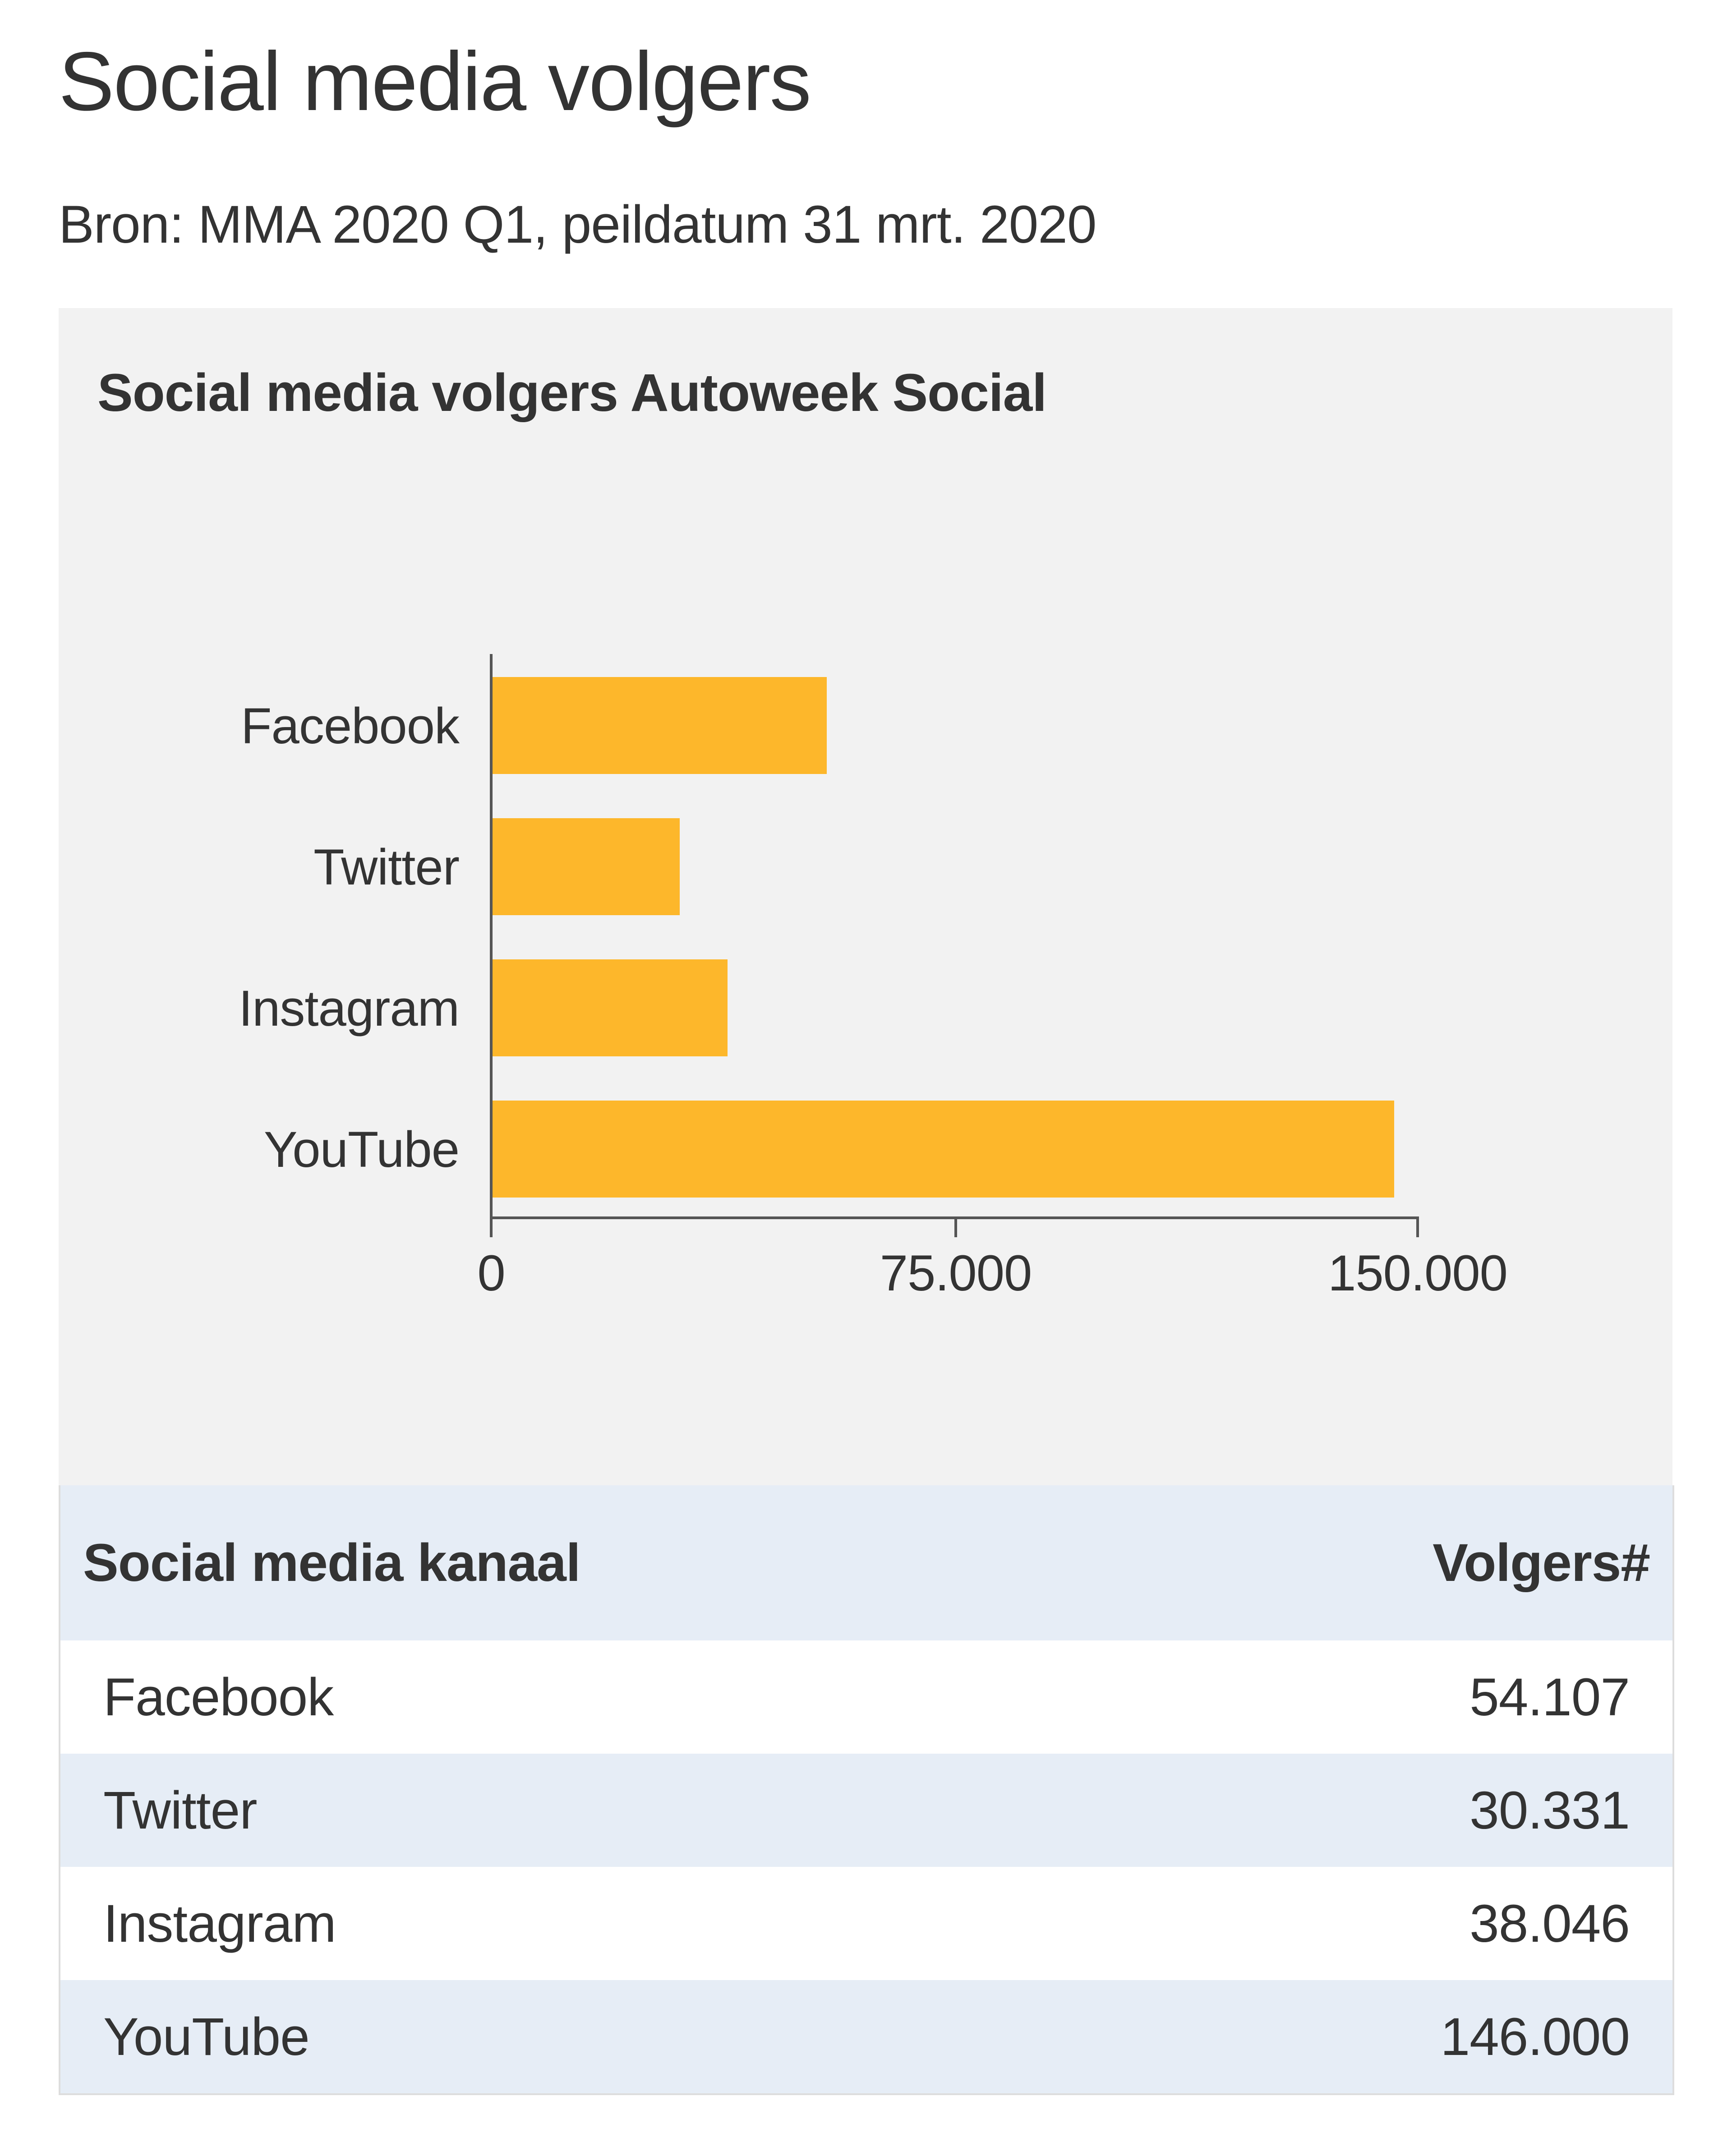  Describe the element at coordinates (866, 1562) in the screenshot. I see `table-header: Social media kanaal Volgers#` at that location.